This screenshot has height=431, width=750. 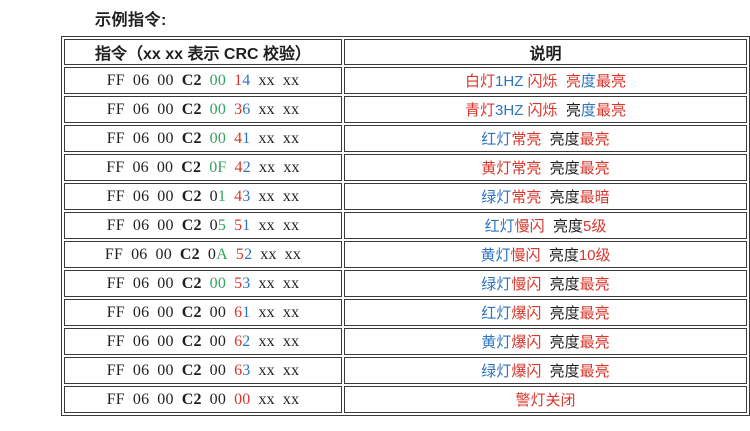 What do you see at coordinates (545, 138) in the screenshot?
I see `description-cell: 红灯常亮 亮度最亮` at bounding box center [545, 138].